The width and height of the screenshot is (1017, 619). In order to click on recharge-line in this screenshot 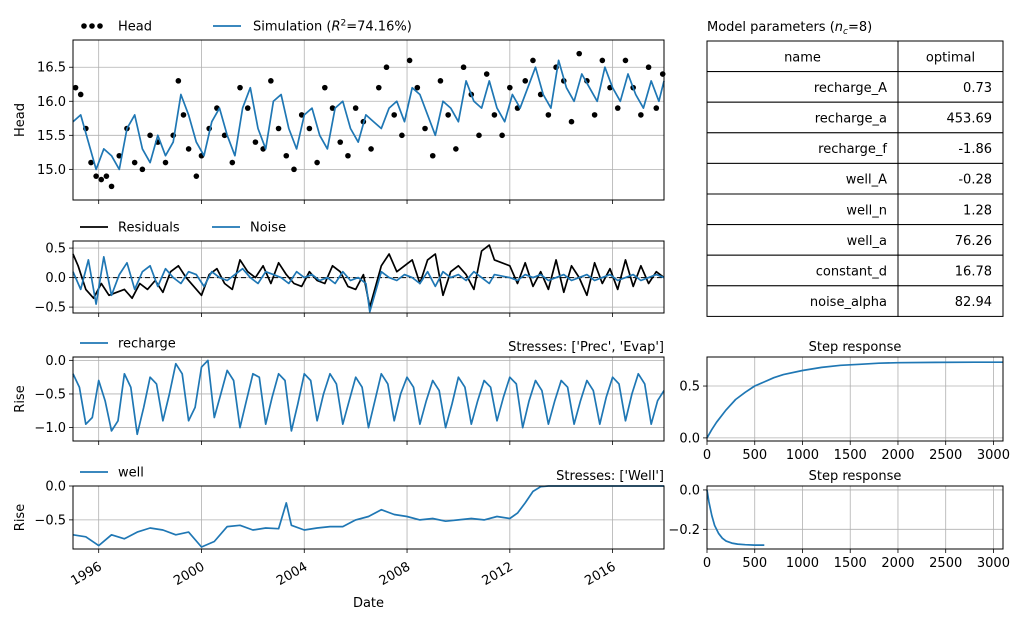, I will do `click(368, 397)`.